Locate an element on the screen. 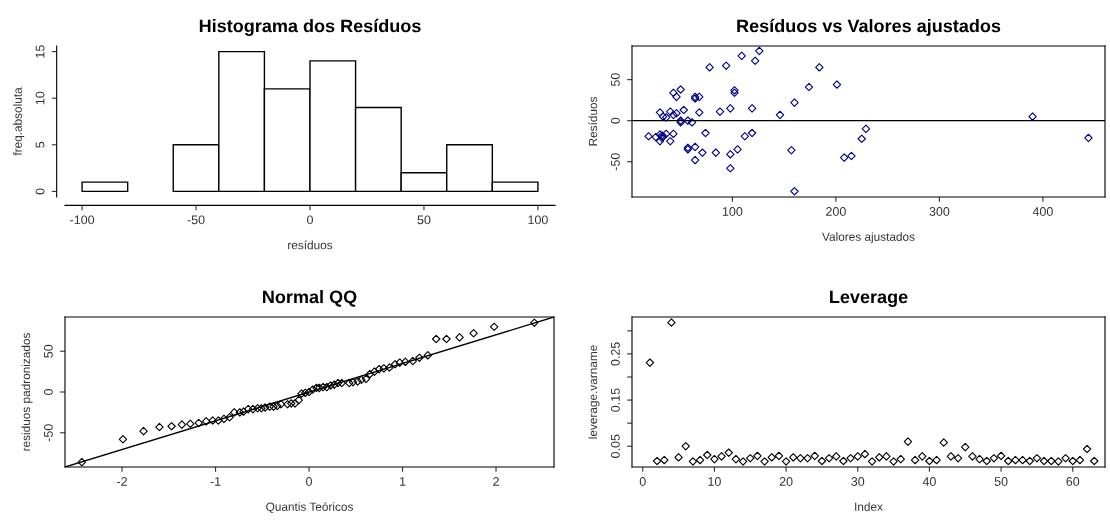 The width and height of the screenshot is (1110, 520). y-axis-title: Resíduos is located at coordinates (593, 121).